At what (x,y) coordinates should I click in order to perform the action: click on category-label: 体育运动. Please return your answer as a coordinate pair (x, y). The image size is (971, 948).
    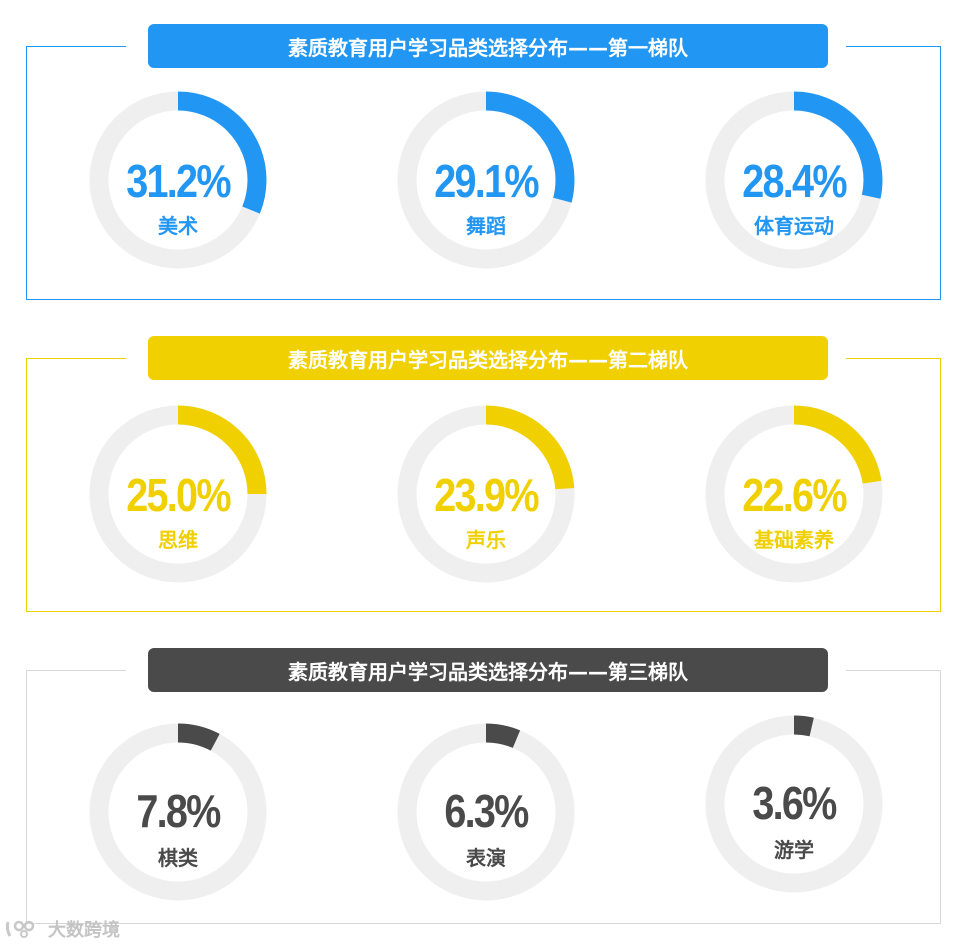
    Looking at the image, I should click on (794, 226).